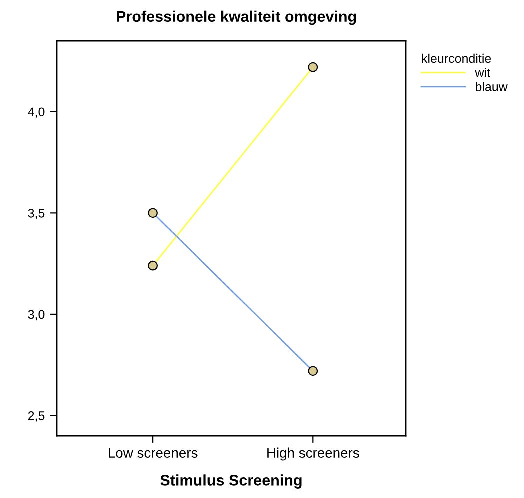 The image size is (524, 498). Describe the element at coordinates (492, 87) in the screenshot. I see `legend-label: blauw` at that location.